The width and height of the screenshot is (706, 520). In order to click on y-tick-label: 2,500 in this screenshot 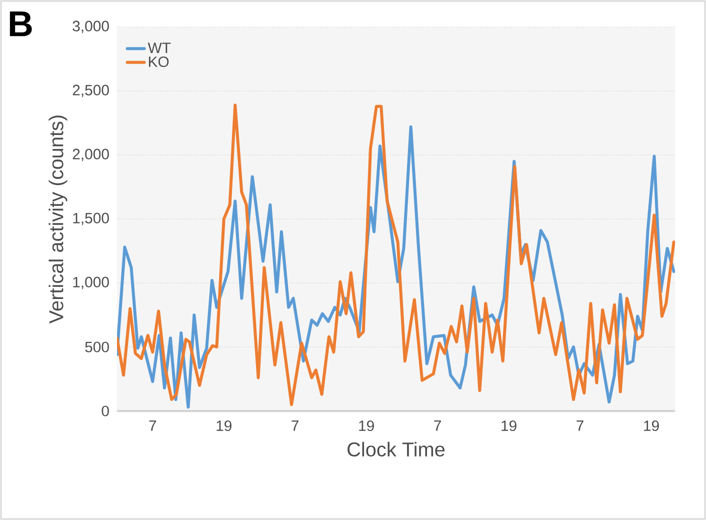, I will do `click(90, 91)`.